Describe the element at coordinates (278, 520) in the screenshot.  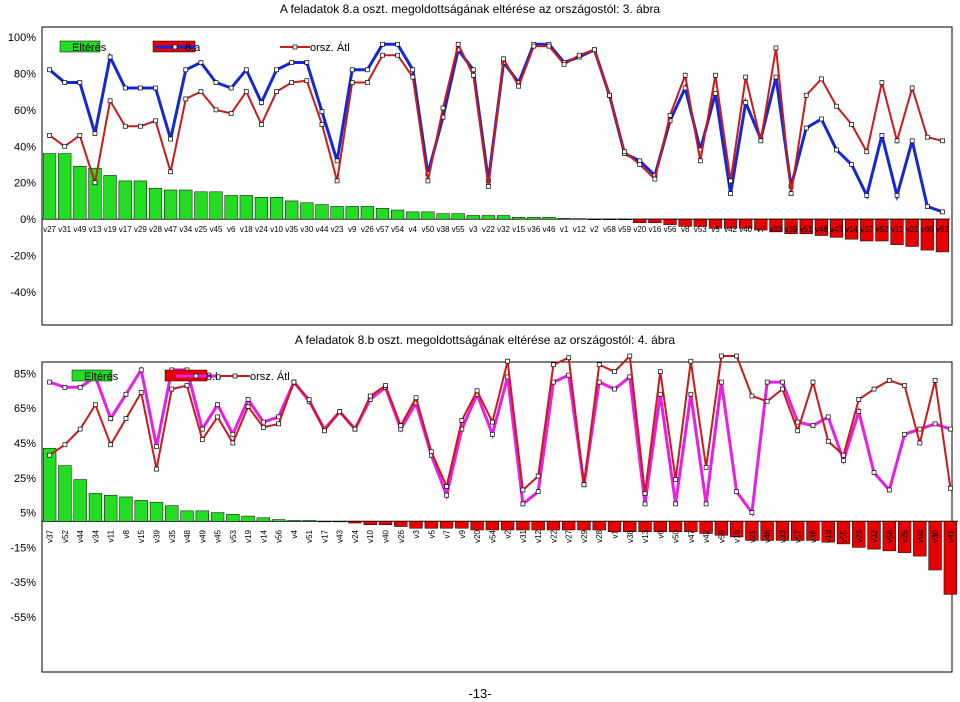
I see `bar-v56` at that location.